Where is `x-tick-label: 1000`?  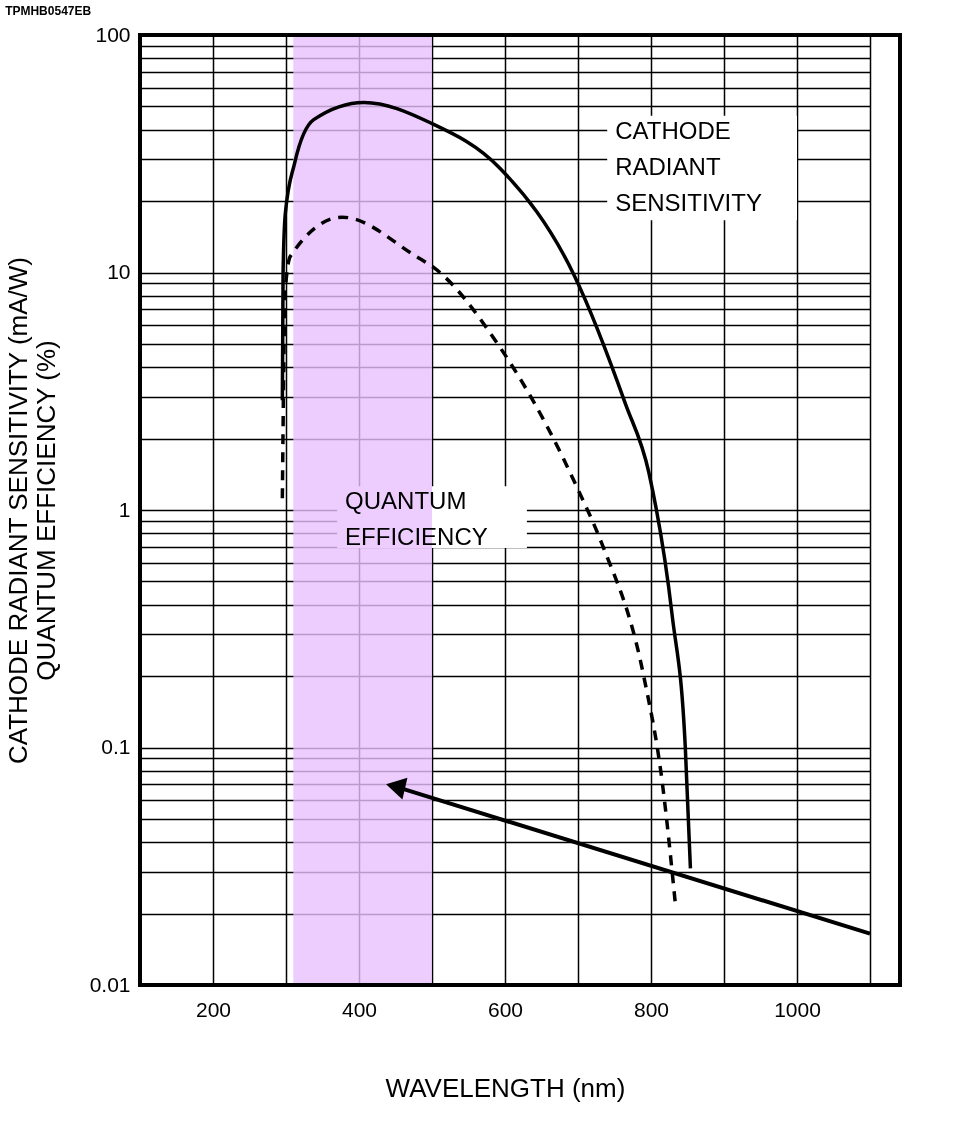
x-tick-label: 1000 is located at coordinates (797, 1009).